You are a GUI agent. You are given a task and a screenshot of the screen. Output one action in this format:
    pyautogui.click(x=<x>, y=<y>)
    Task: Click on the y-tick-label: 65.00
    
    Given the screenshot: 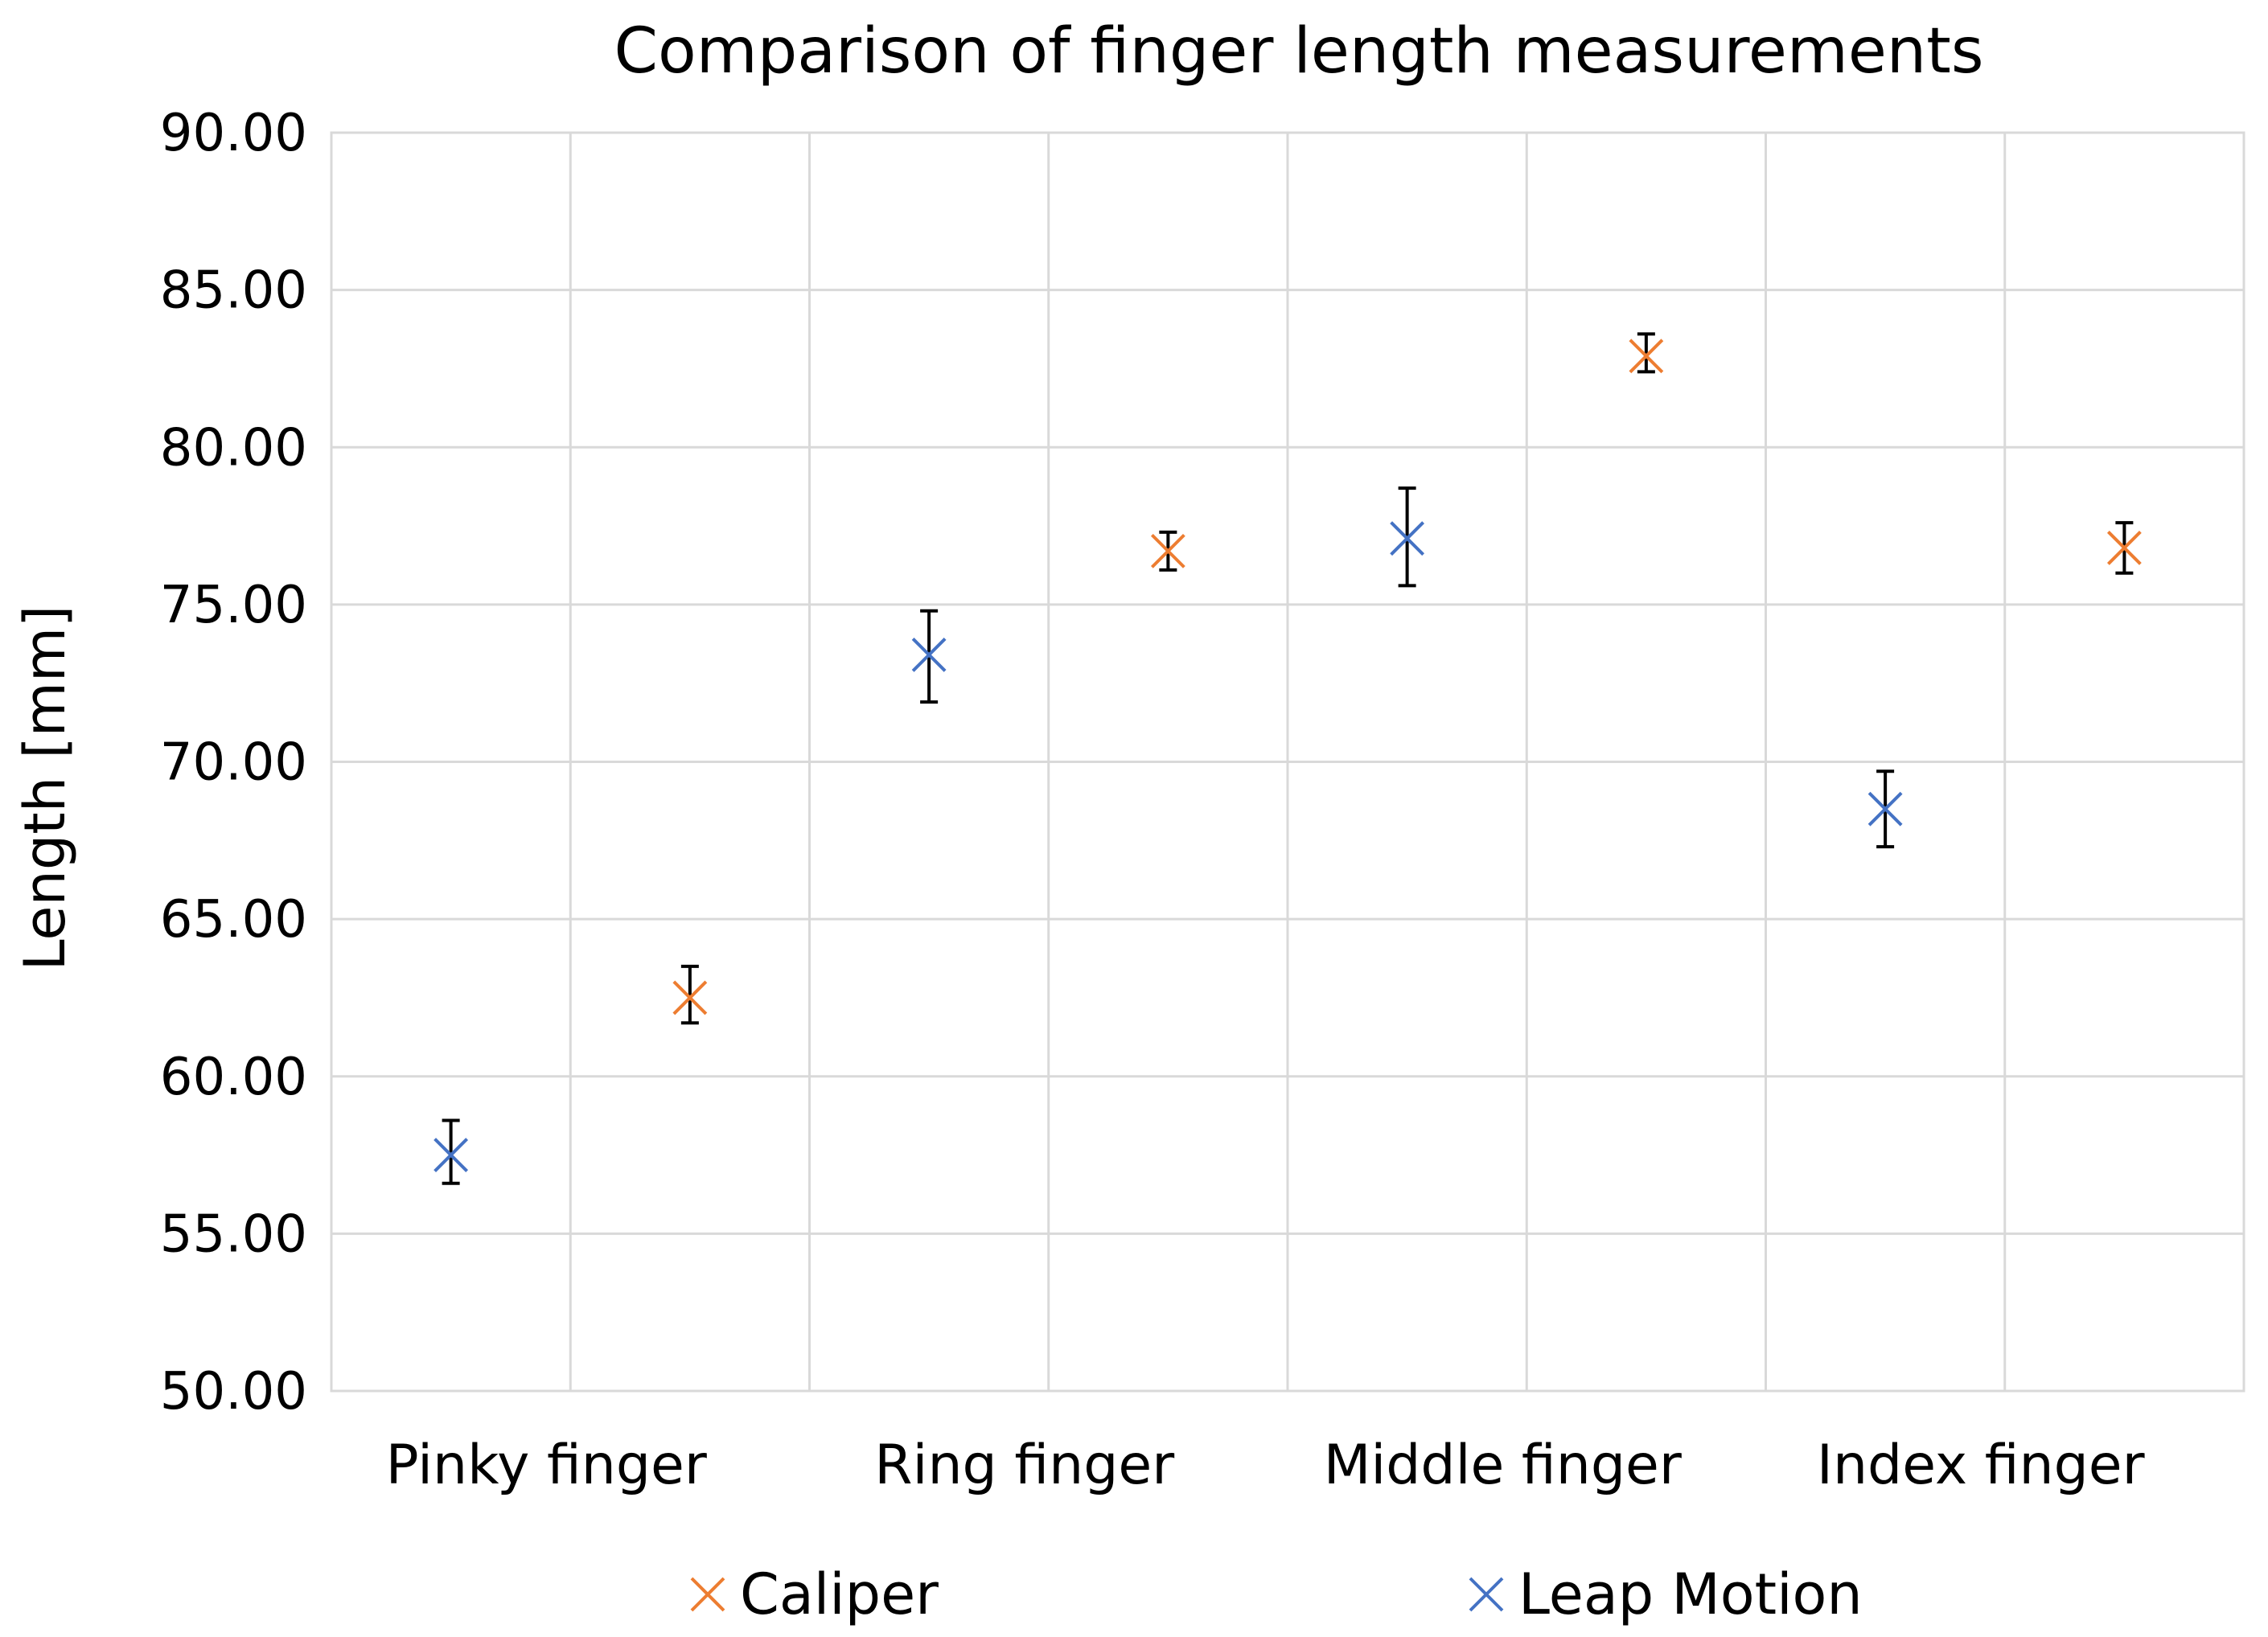 What is the action you would take?
    pyautogui.click(x=234, y=920)
    